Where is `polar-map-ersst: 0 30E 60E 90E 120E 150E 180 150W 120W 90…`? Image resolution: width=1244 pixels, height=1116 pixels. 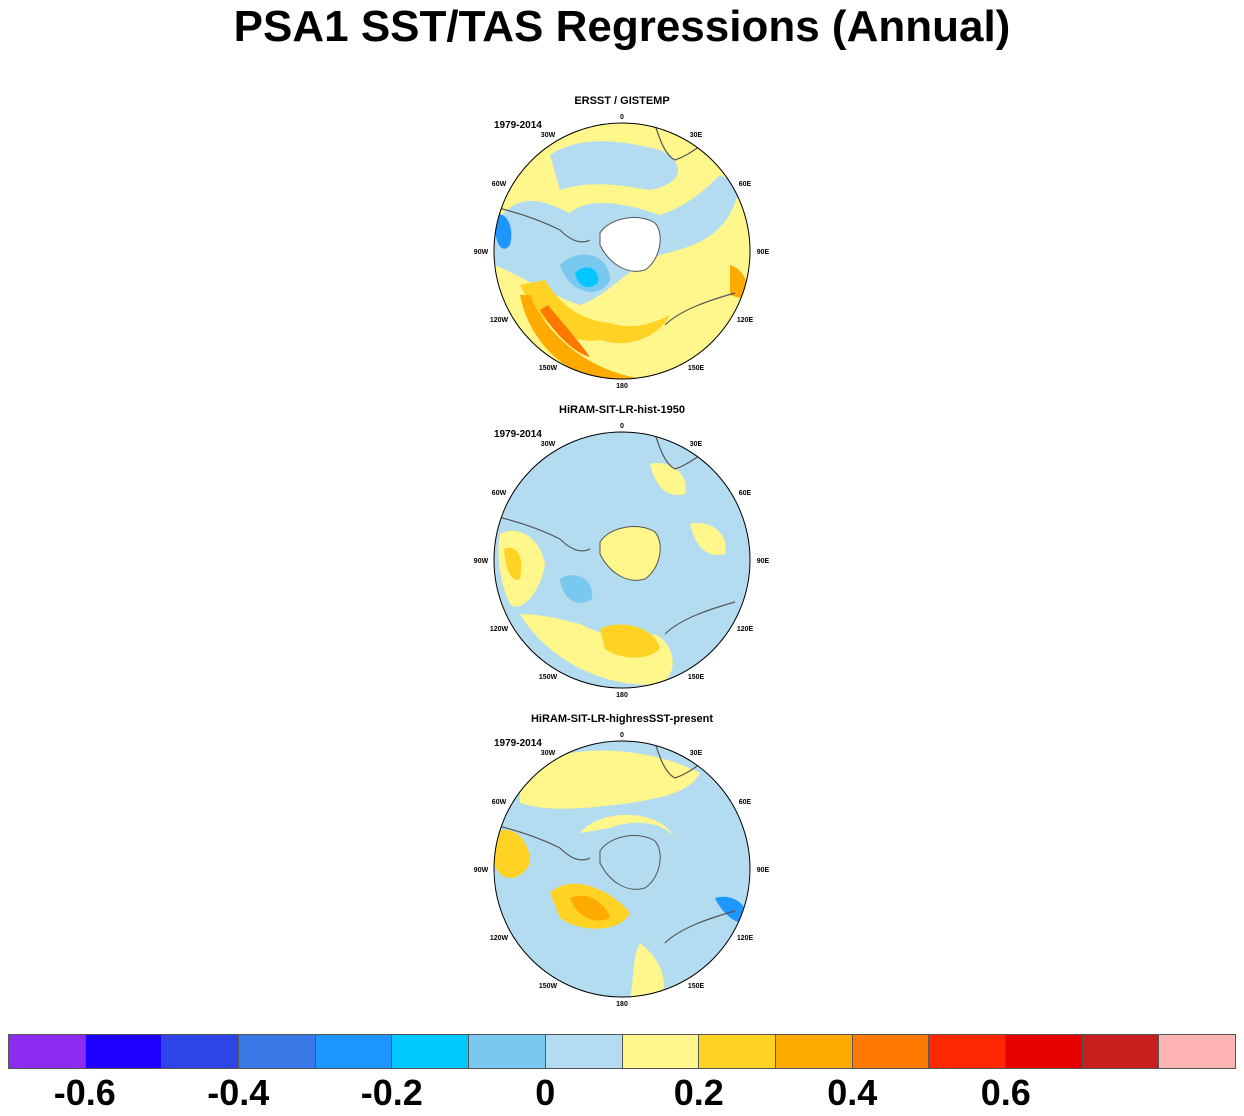 polar-map-ersst: 0 30E 60E 90E 120E 150E 180 150W 120W 90… is located at coordinates (622, 252).